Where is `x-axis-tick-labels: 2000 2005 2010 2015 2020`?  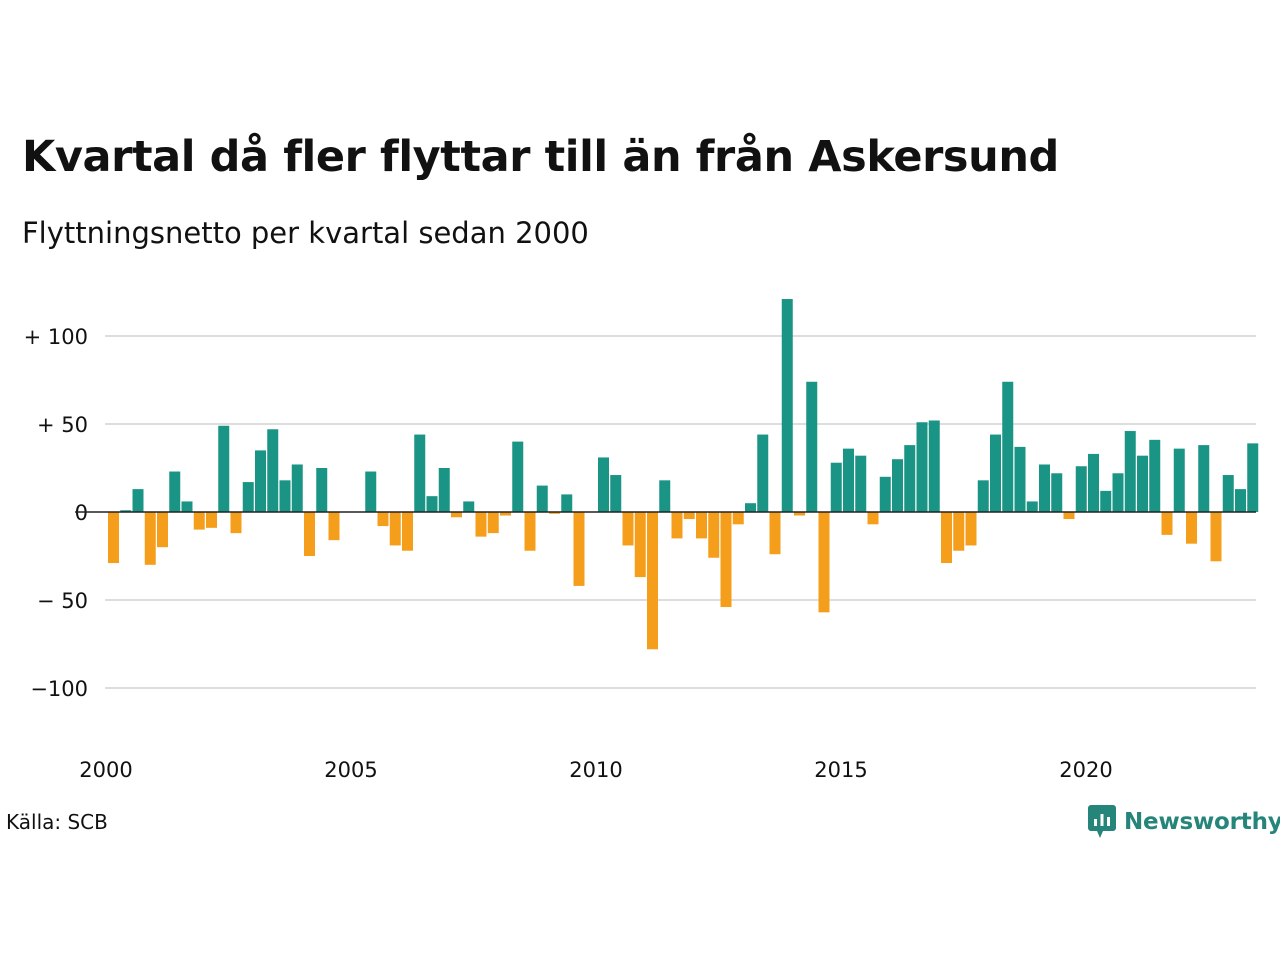 x-axis-tick-labels: 2000 2005 2010 2015 2020 is located at coordinates (595, 770).